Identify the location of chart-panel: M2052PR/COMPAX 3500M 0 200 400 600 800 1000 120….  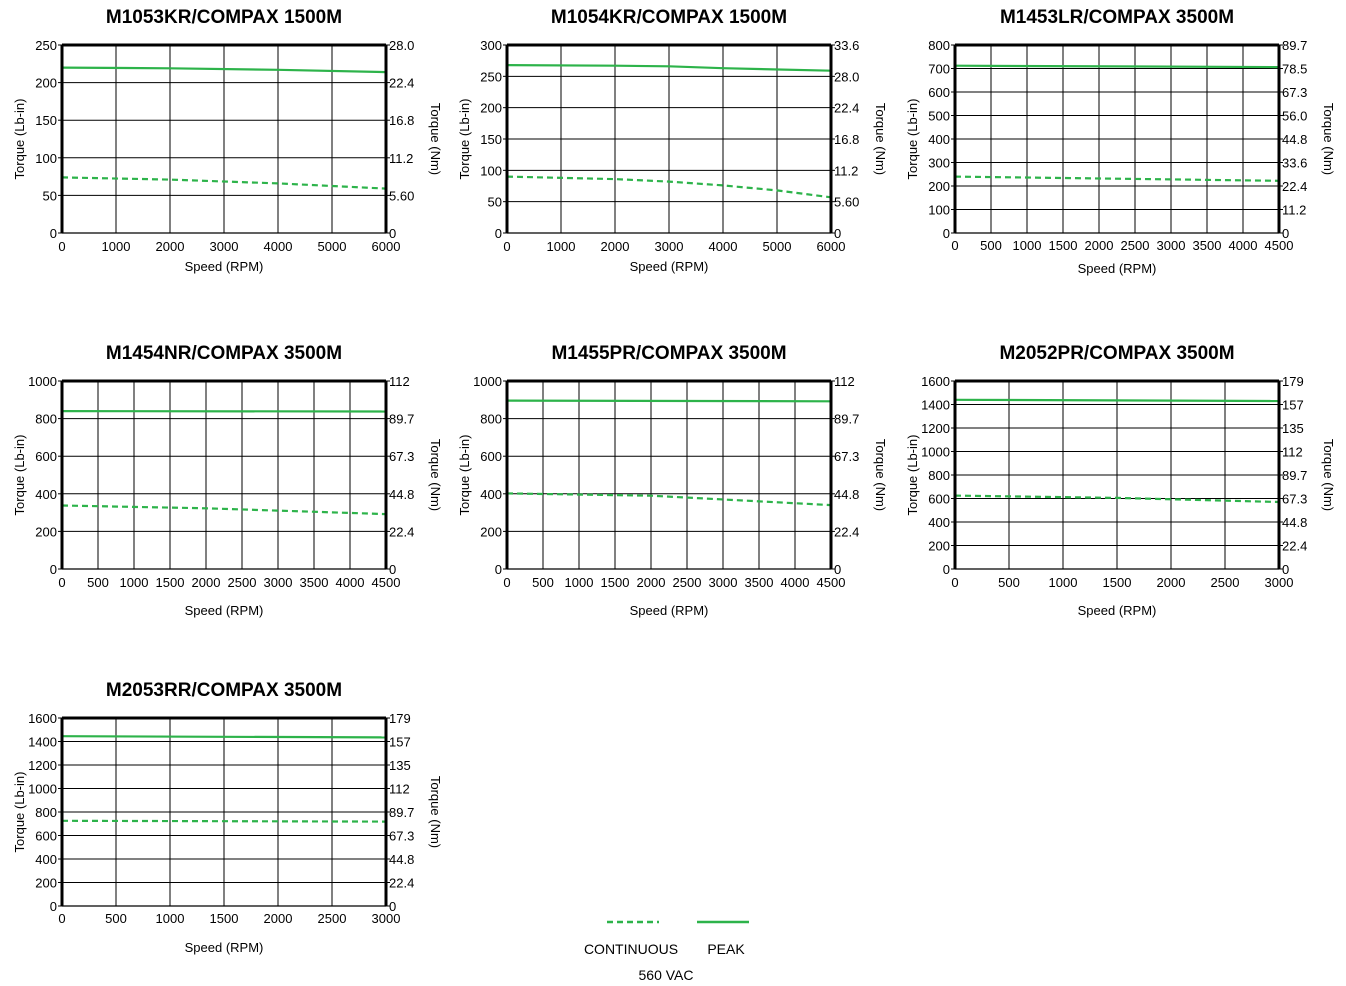
(1120, 480).